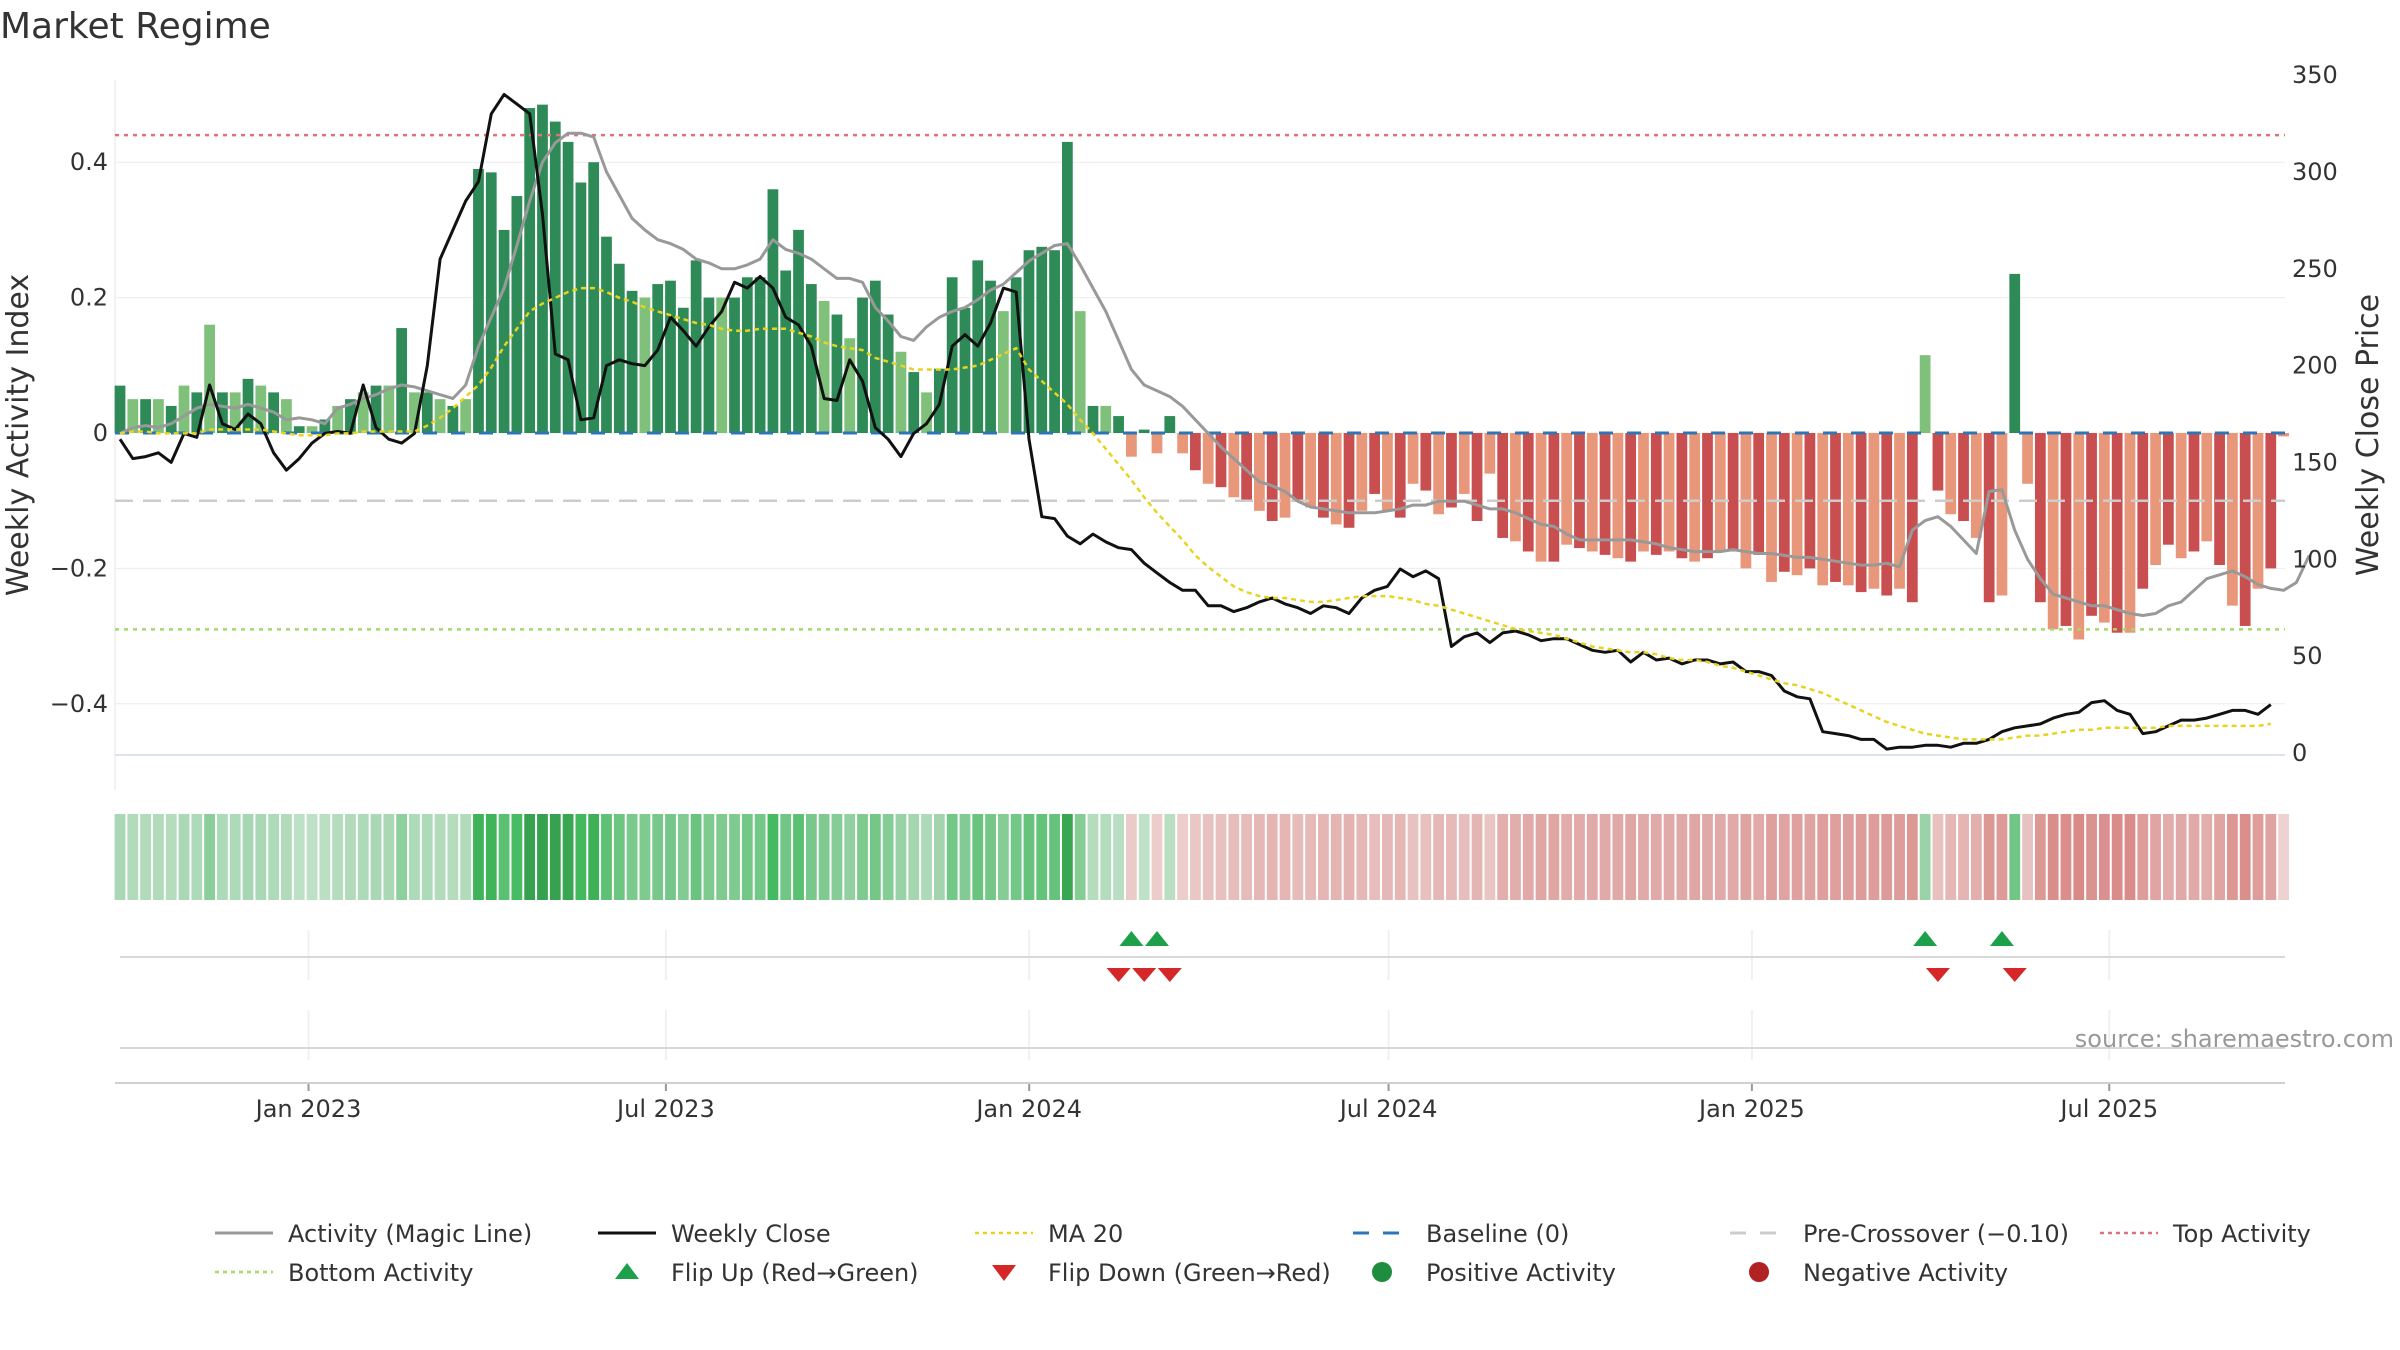 This screenshot has width=2400, height=1350. I want to click on y-right-axis-label: Weekly Close Price, so click(2368, 435).